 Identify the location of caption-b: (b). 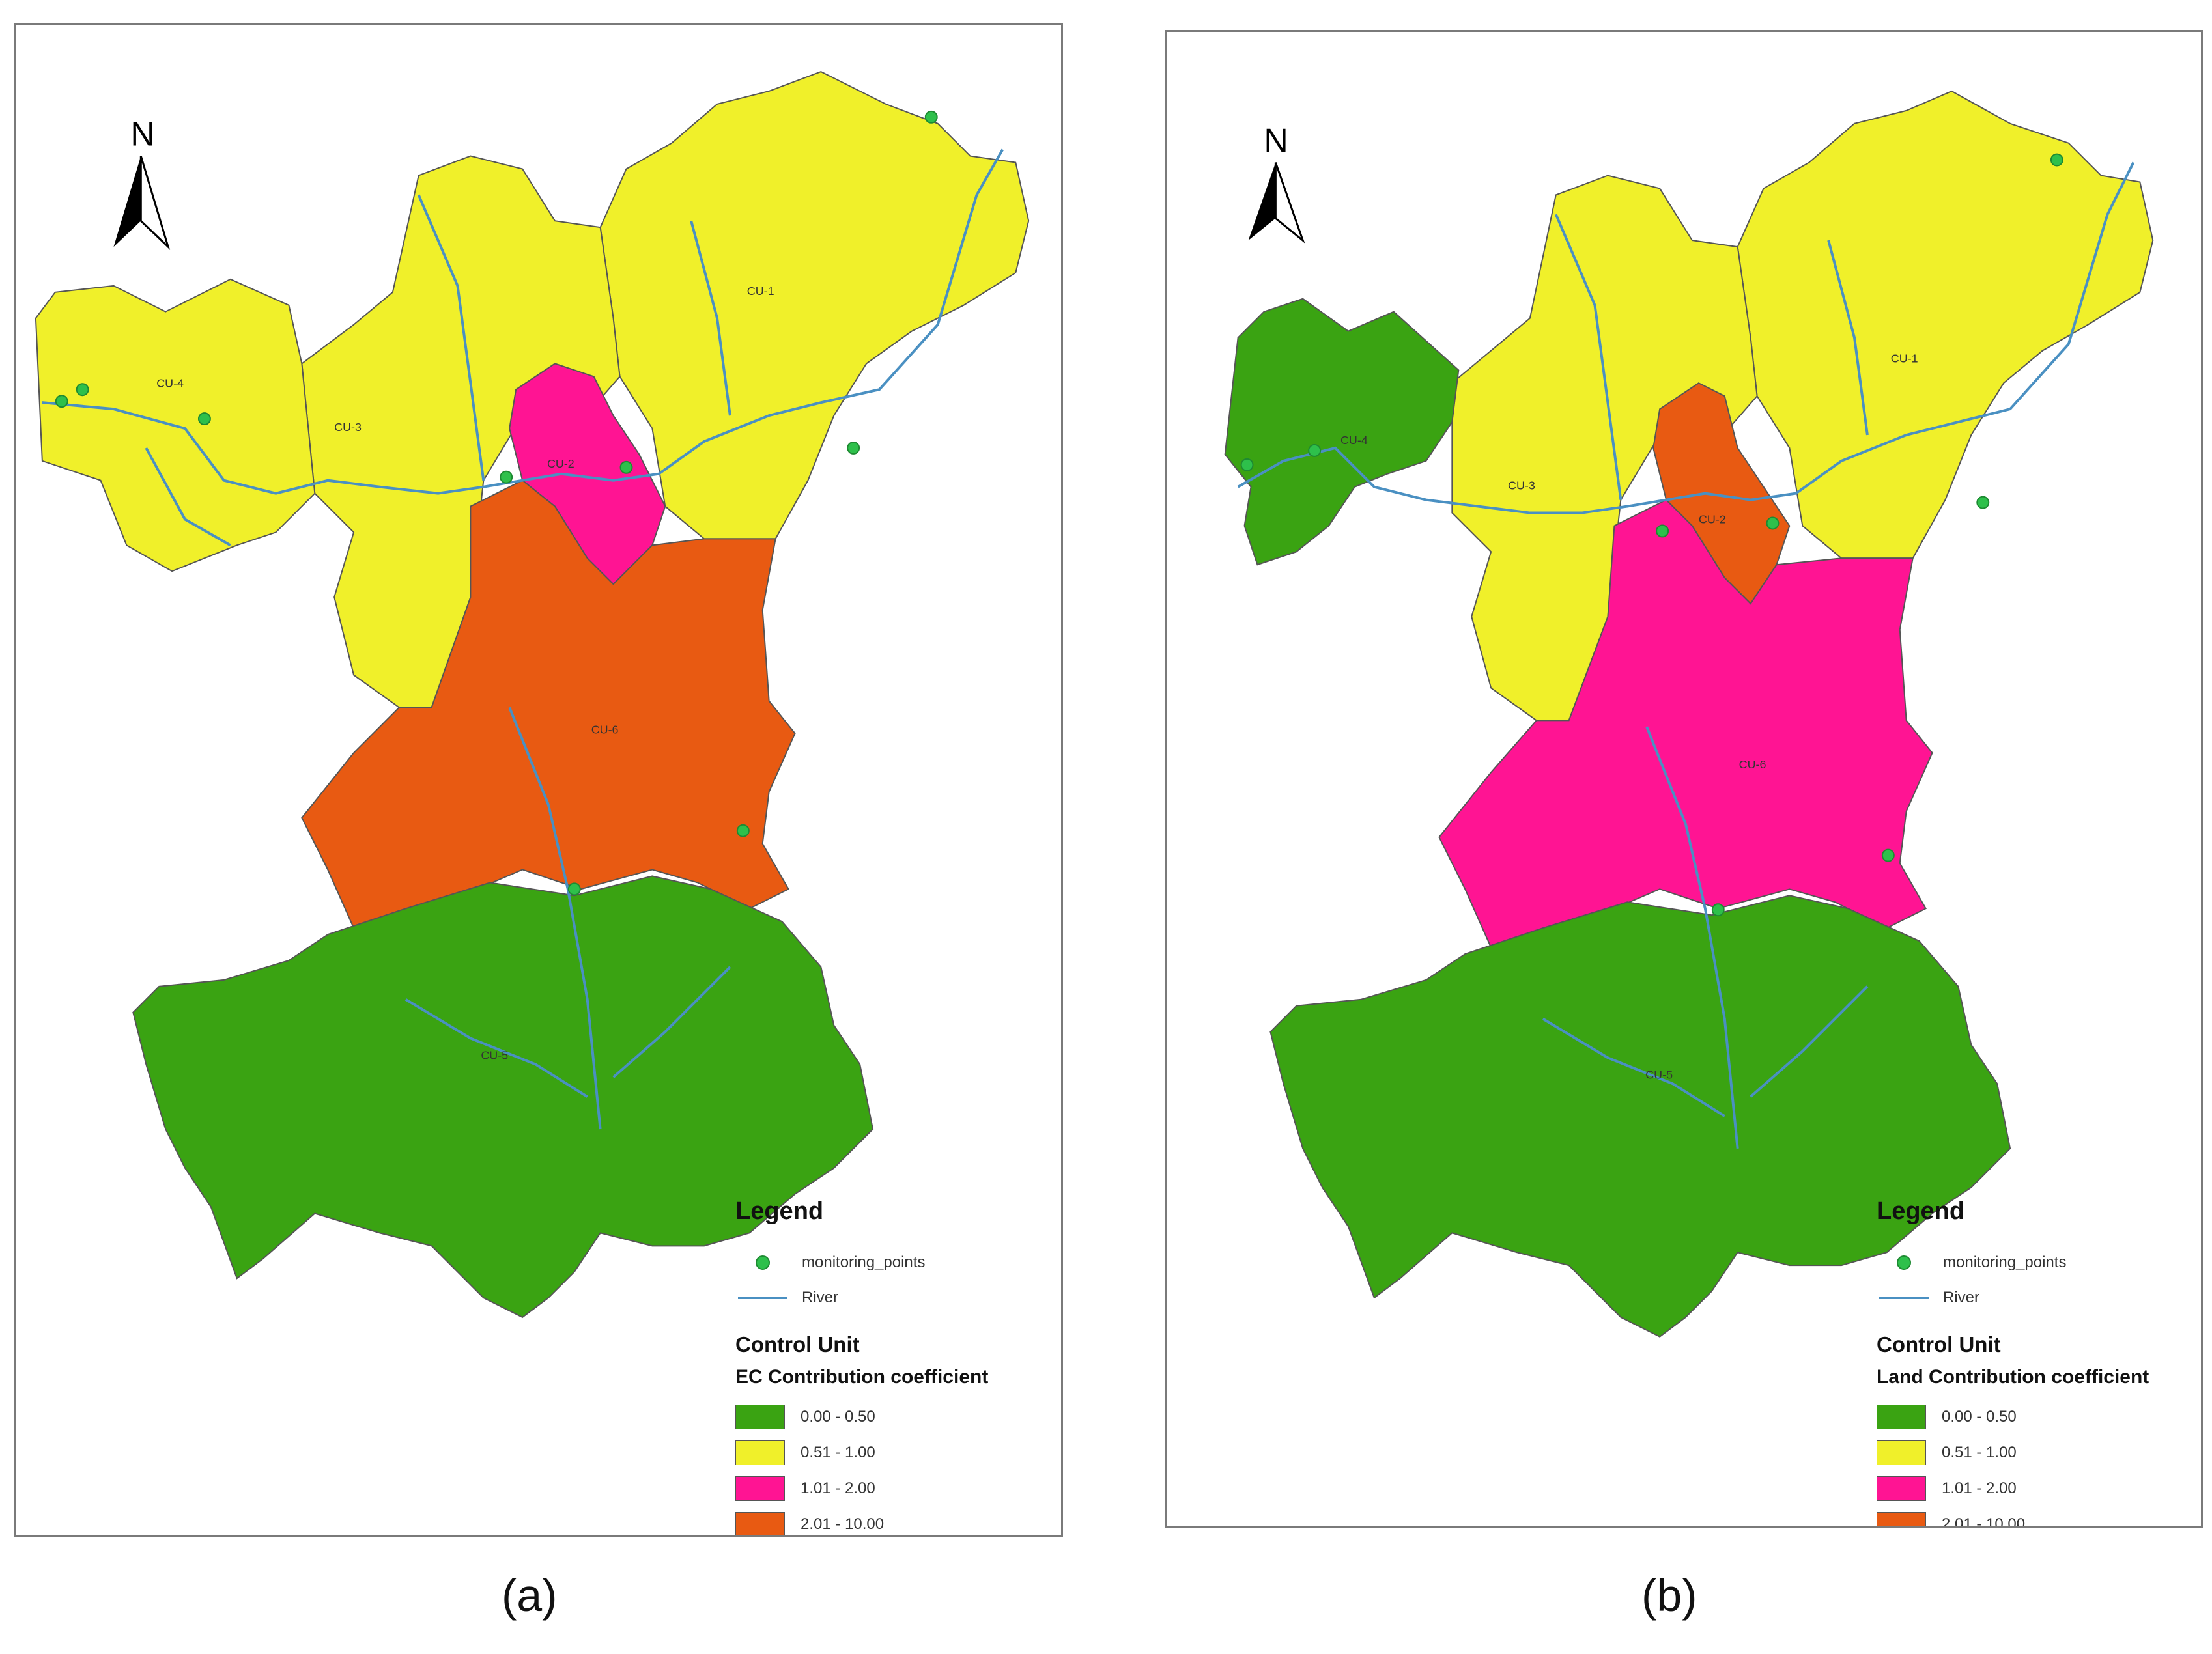
(1669, 1596).